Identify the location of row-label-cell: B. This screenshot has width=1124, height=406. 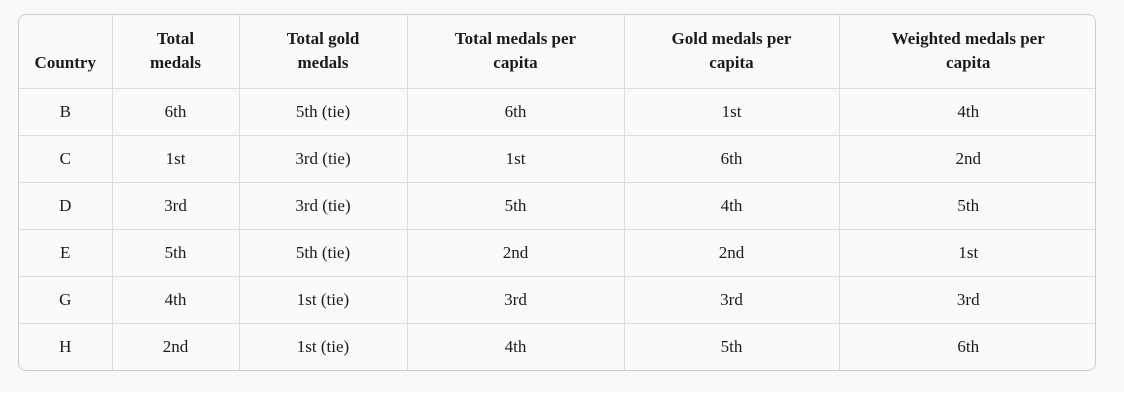
(66, 112).